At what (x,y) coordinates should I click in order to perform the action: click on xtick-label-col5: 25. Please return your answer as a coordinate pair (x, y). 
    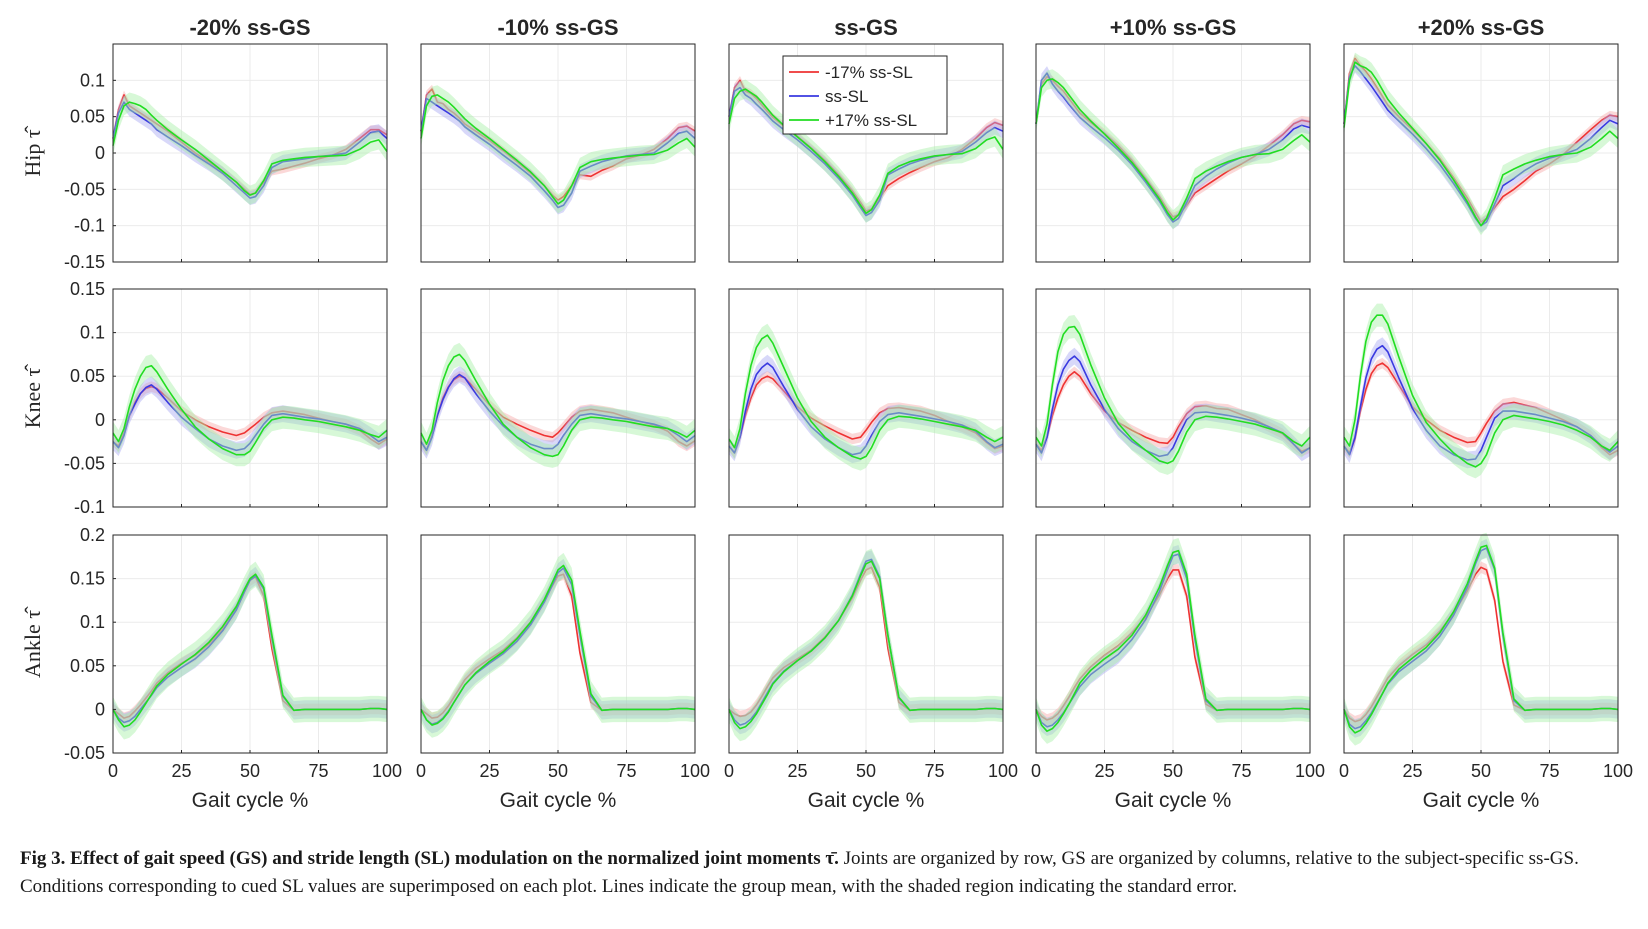
    Looking at the image, I should click on (1412, 771).